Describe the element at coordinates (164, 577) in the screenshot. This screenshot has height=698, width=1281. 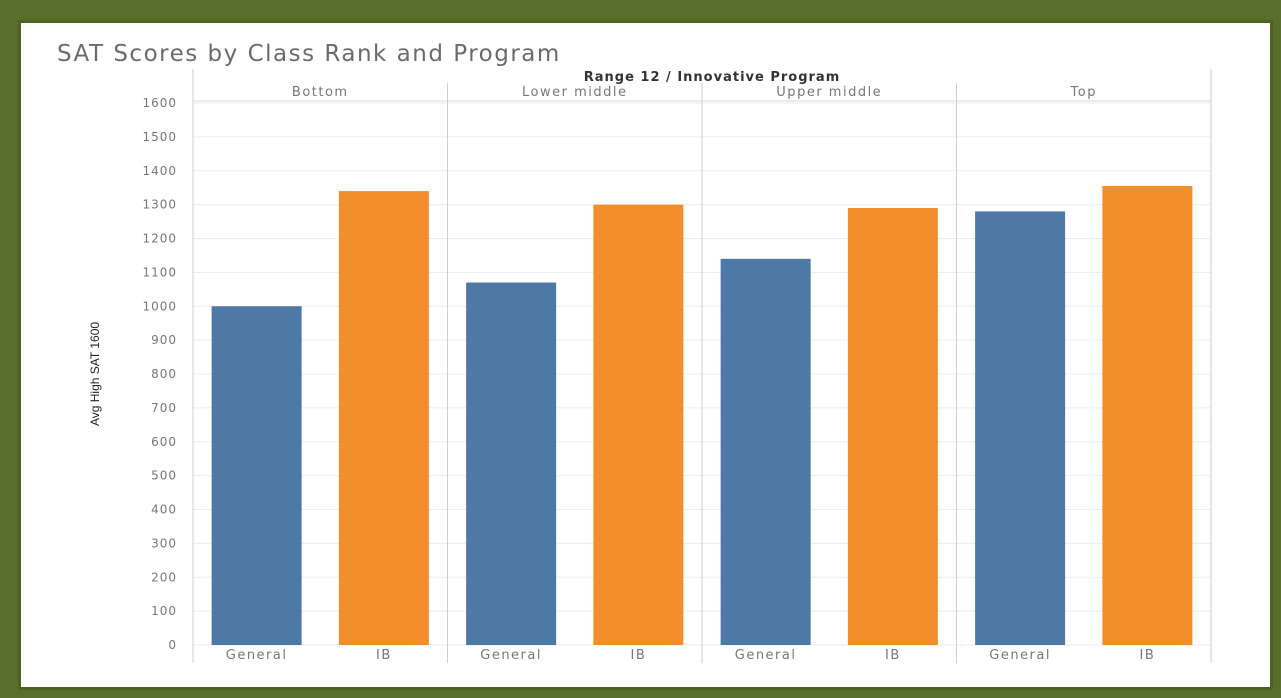
I see `y-tick-label: 200` at that location.